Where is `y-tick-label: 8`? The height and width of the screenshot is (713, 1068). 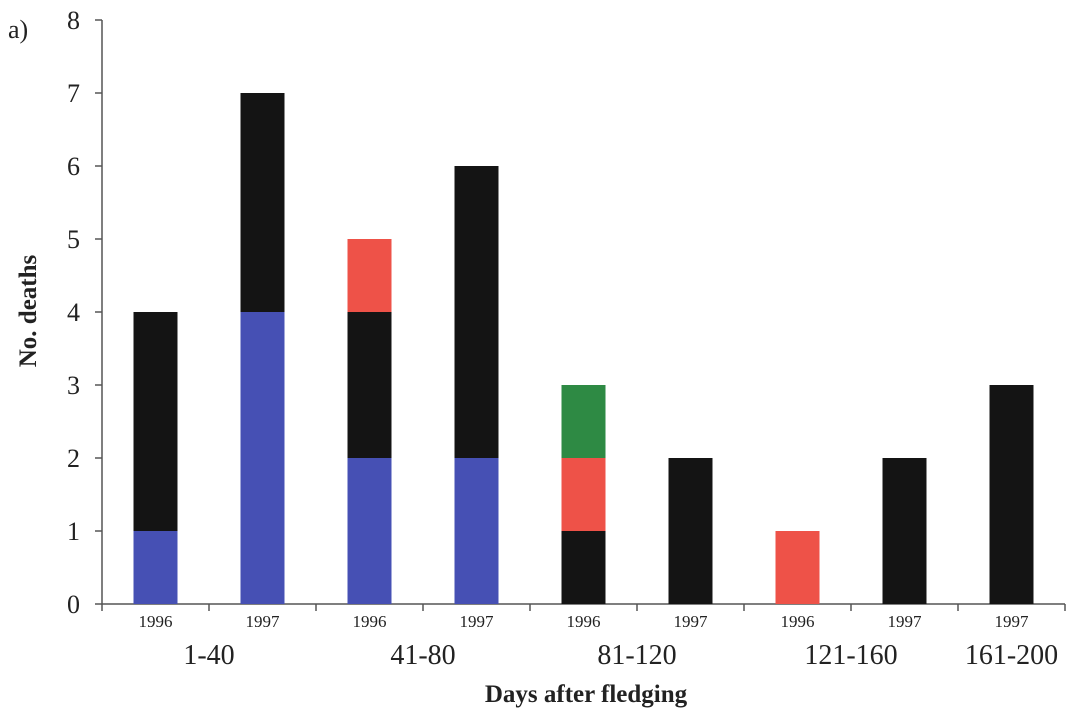 y-tick-label: 8 is located at coordinates (73, 20).